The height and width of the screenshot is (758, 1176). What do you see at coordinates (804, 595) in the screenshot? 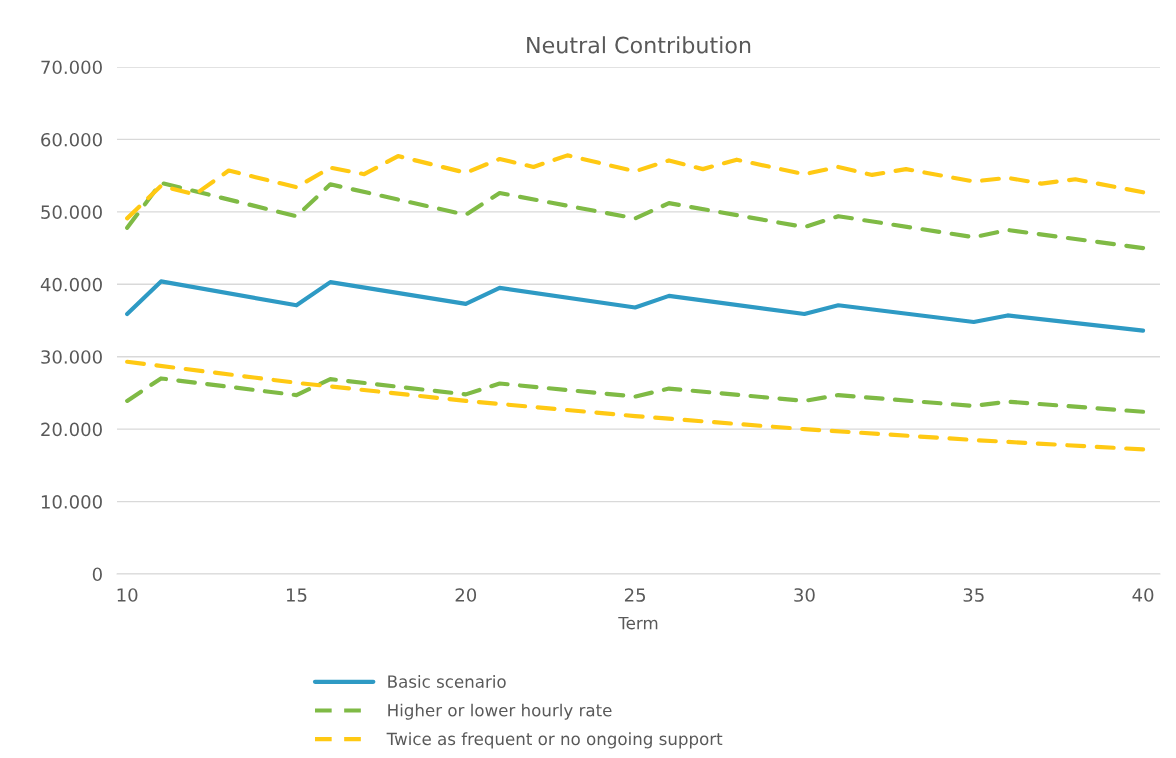
I see `x-tick-label: 30` at bounding box center [804, 595].